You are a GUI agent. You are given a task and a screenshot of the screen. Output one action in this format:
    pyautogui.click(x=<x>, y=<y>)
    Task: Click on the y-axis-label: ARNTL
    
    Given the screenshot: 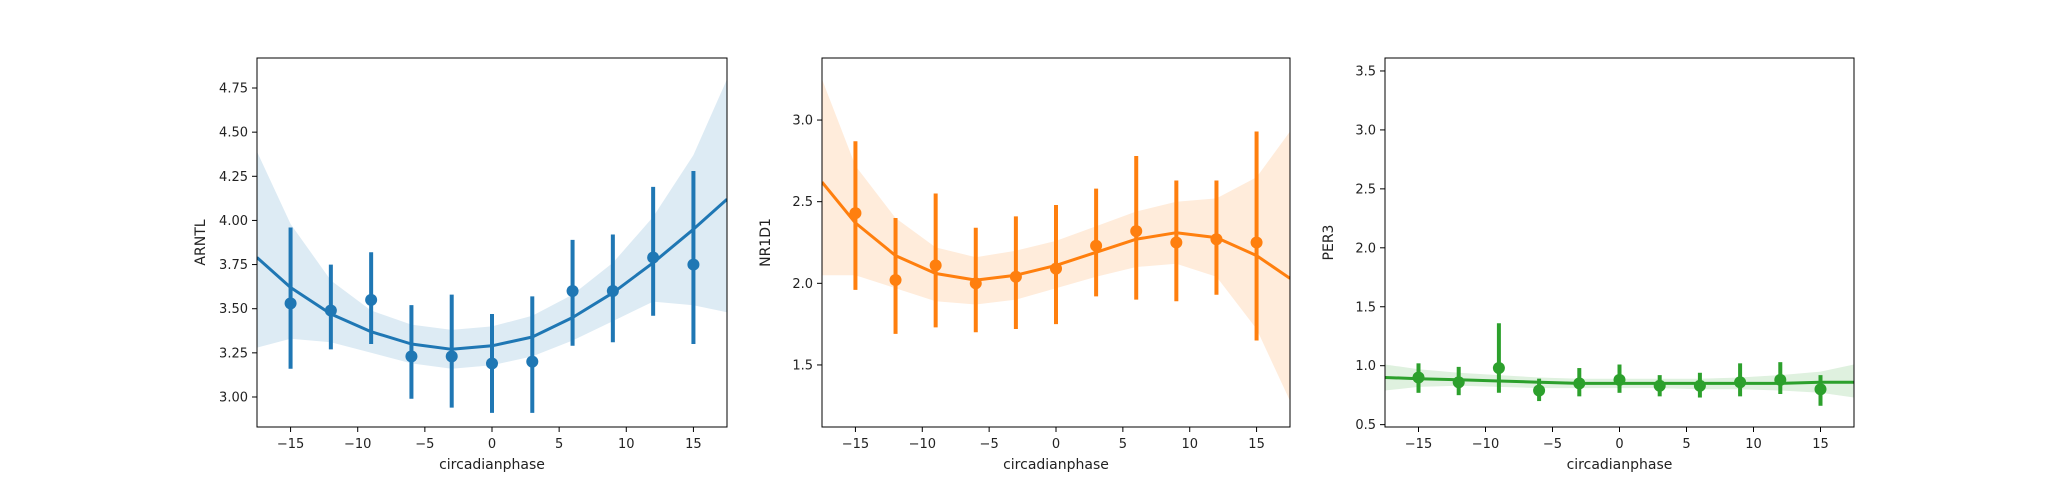 What is the action you would take?
    pyautogui.click(x=201, y=242)
    